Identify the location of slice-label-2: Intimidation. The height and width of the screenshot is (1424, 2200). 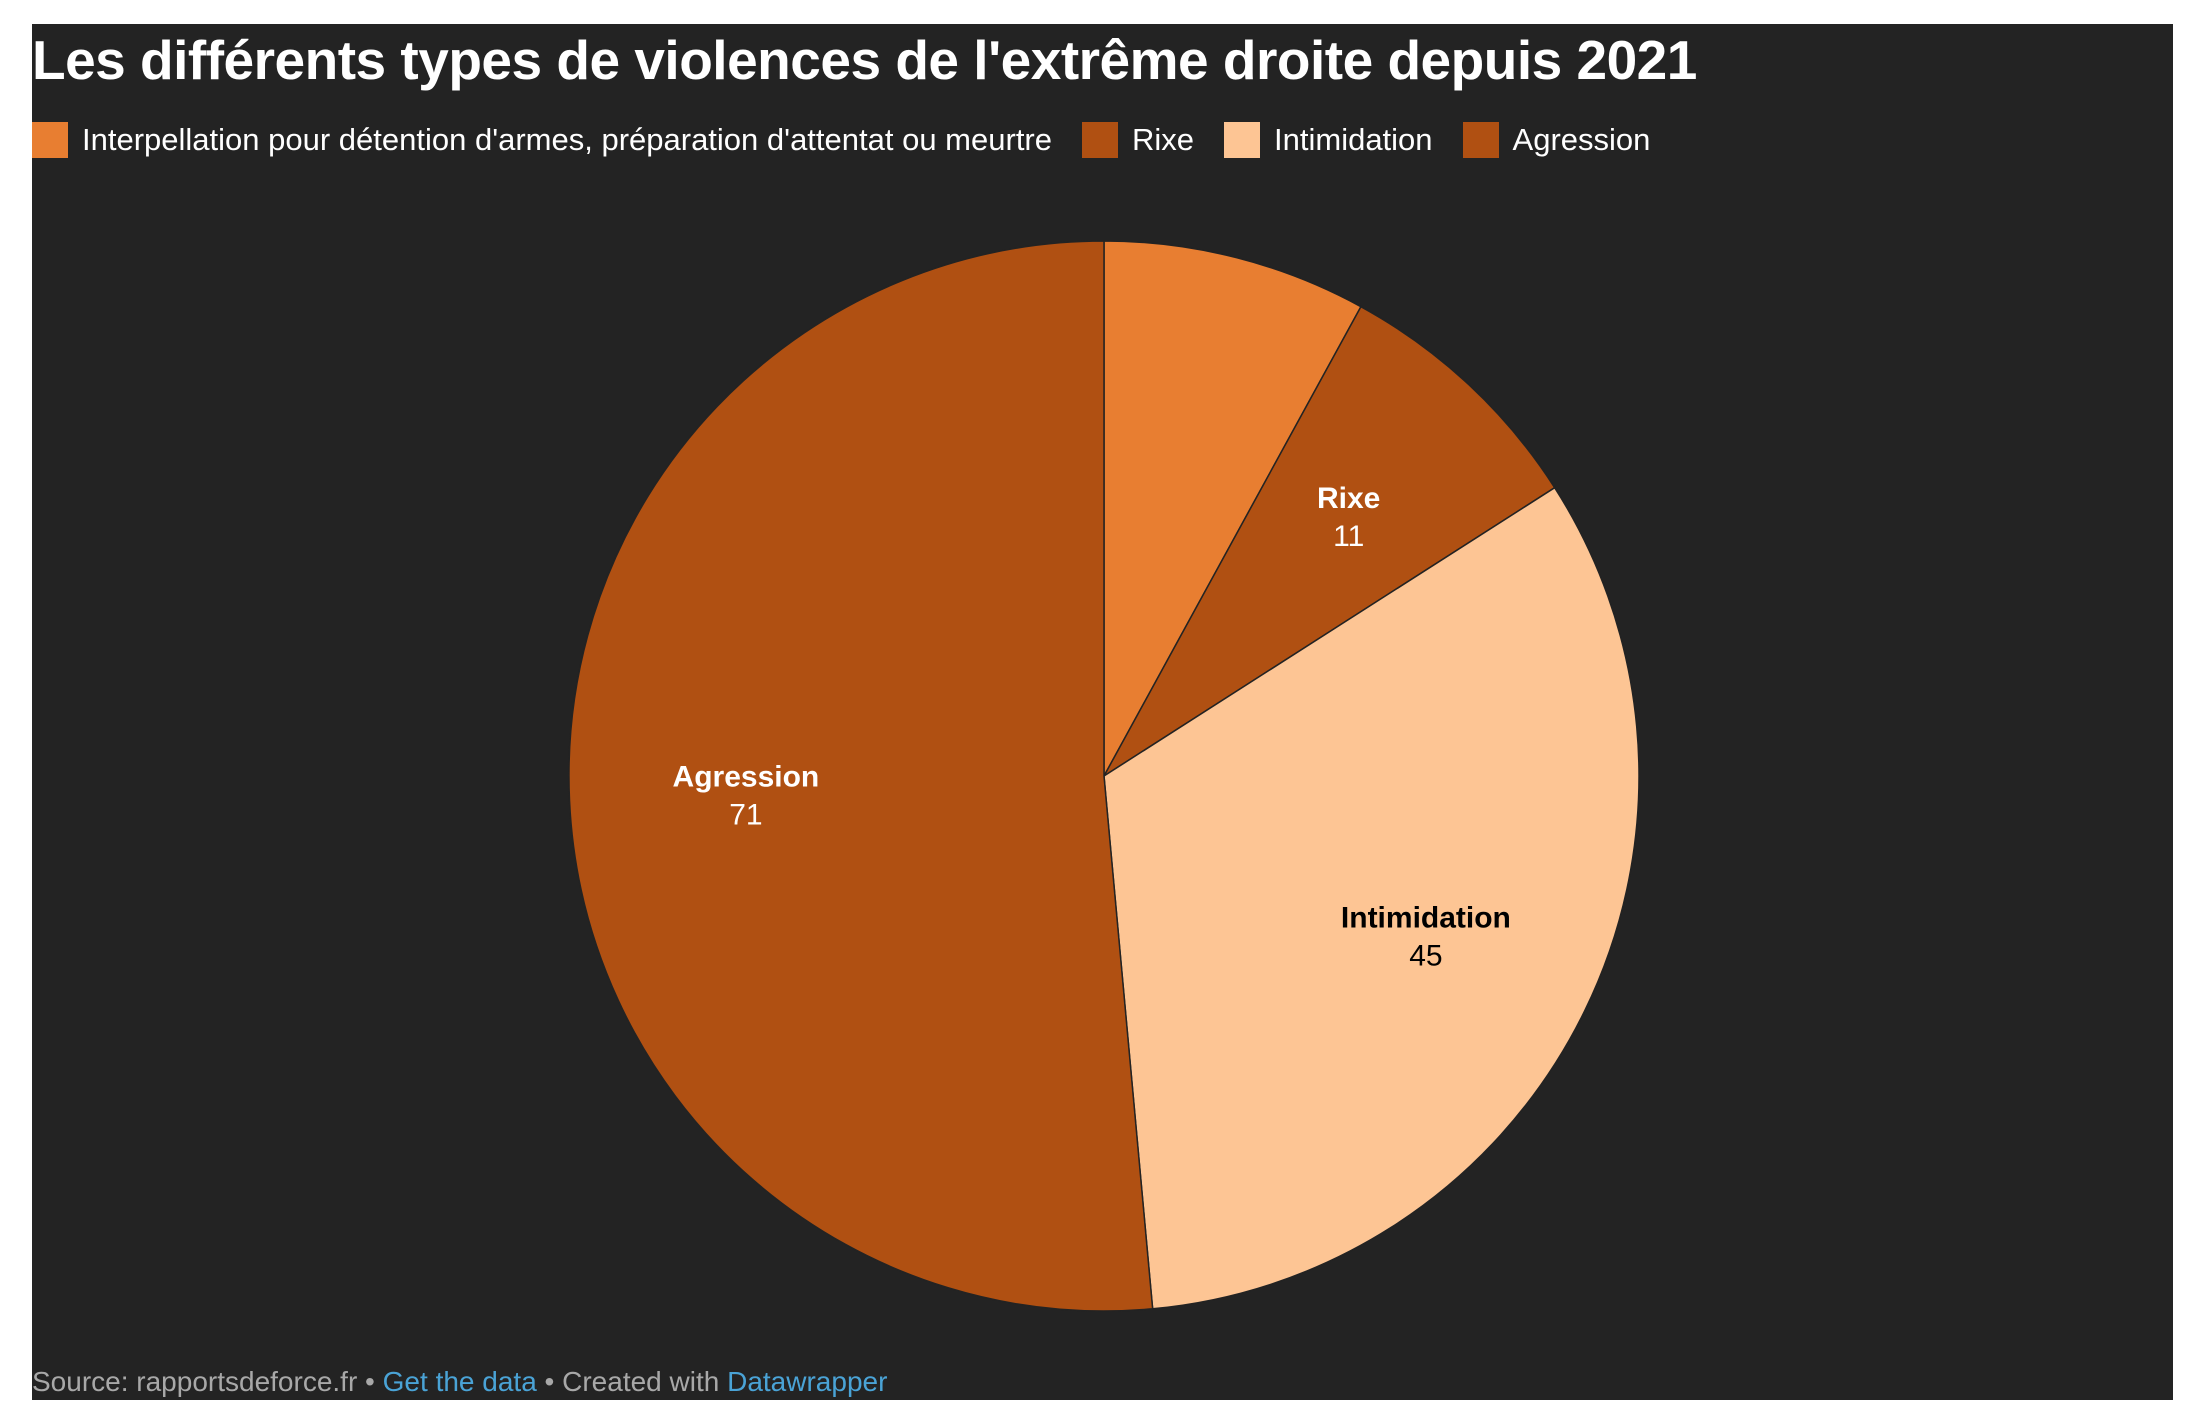
(1426, 918).